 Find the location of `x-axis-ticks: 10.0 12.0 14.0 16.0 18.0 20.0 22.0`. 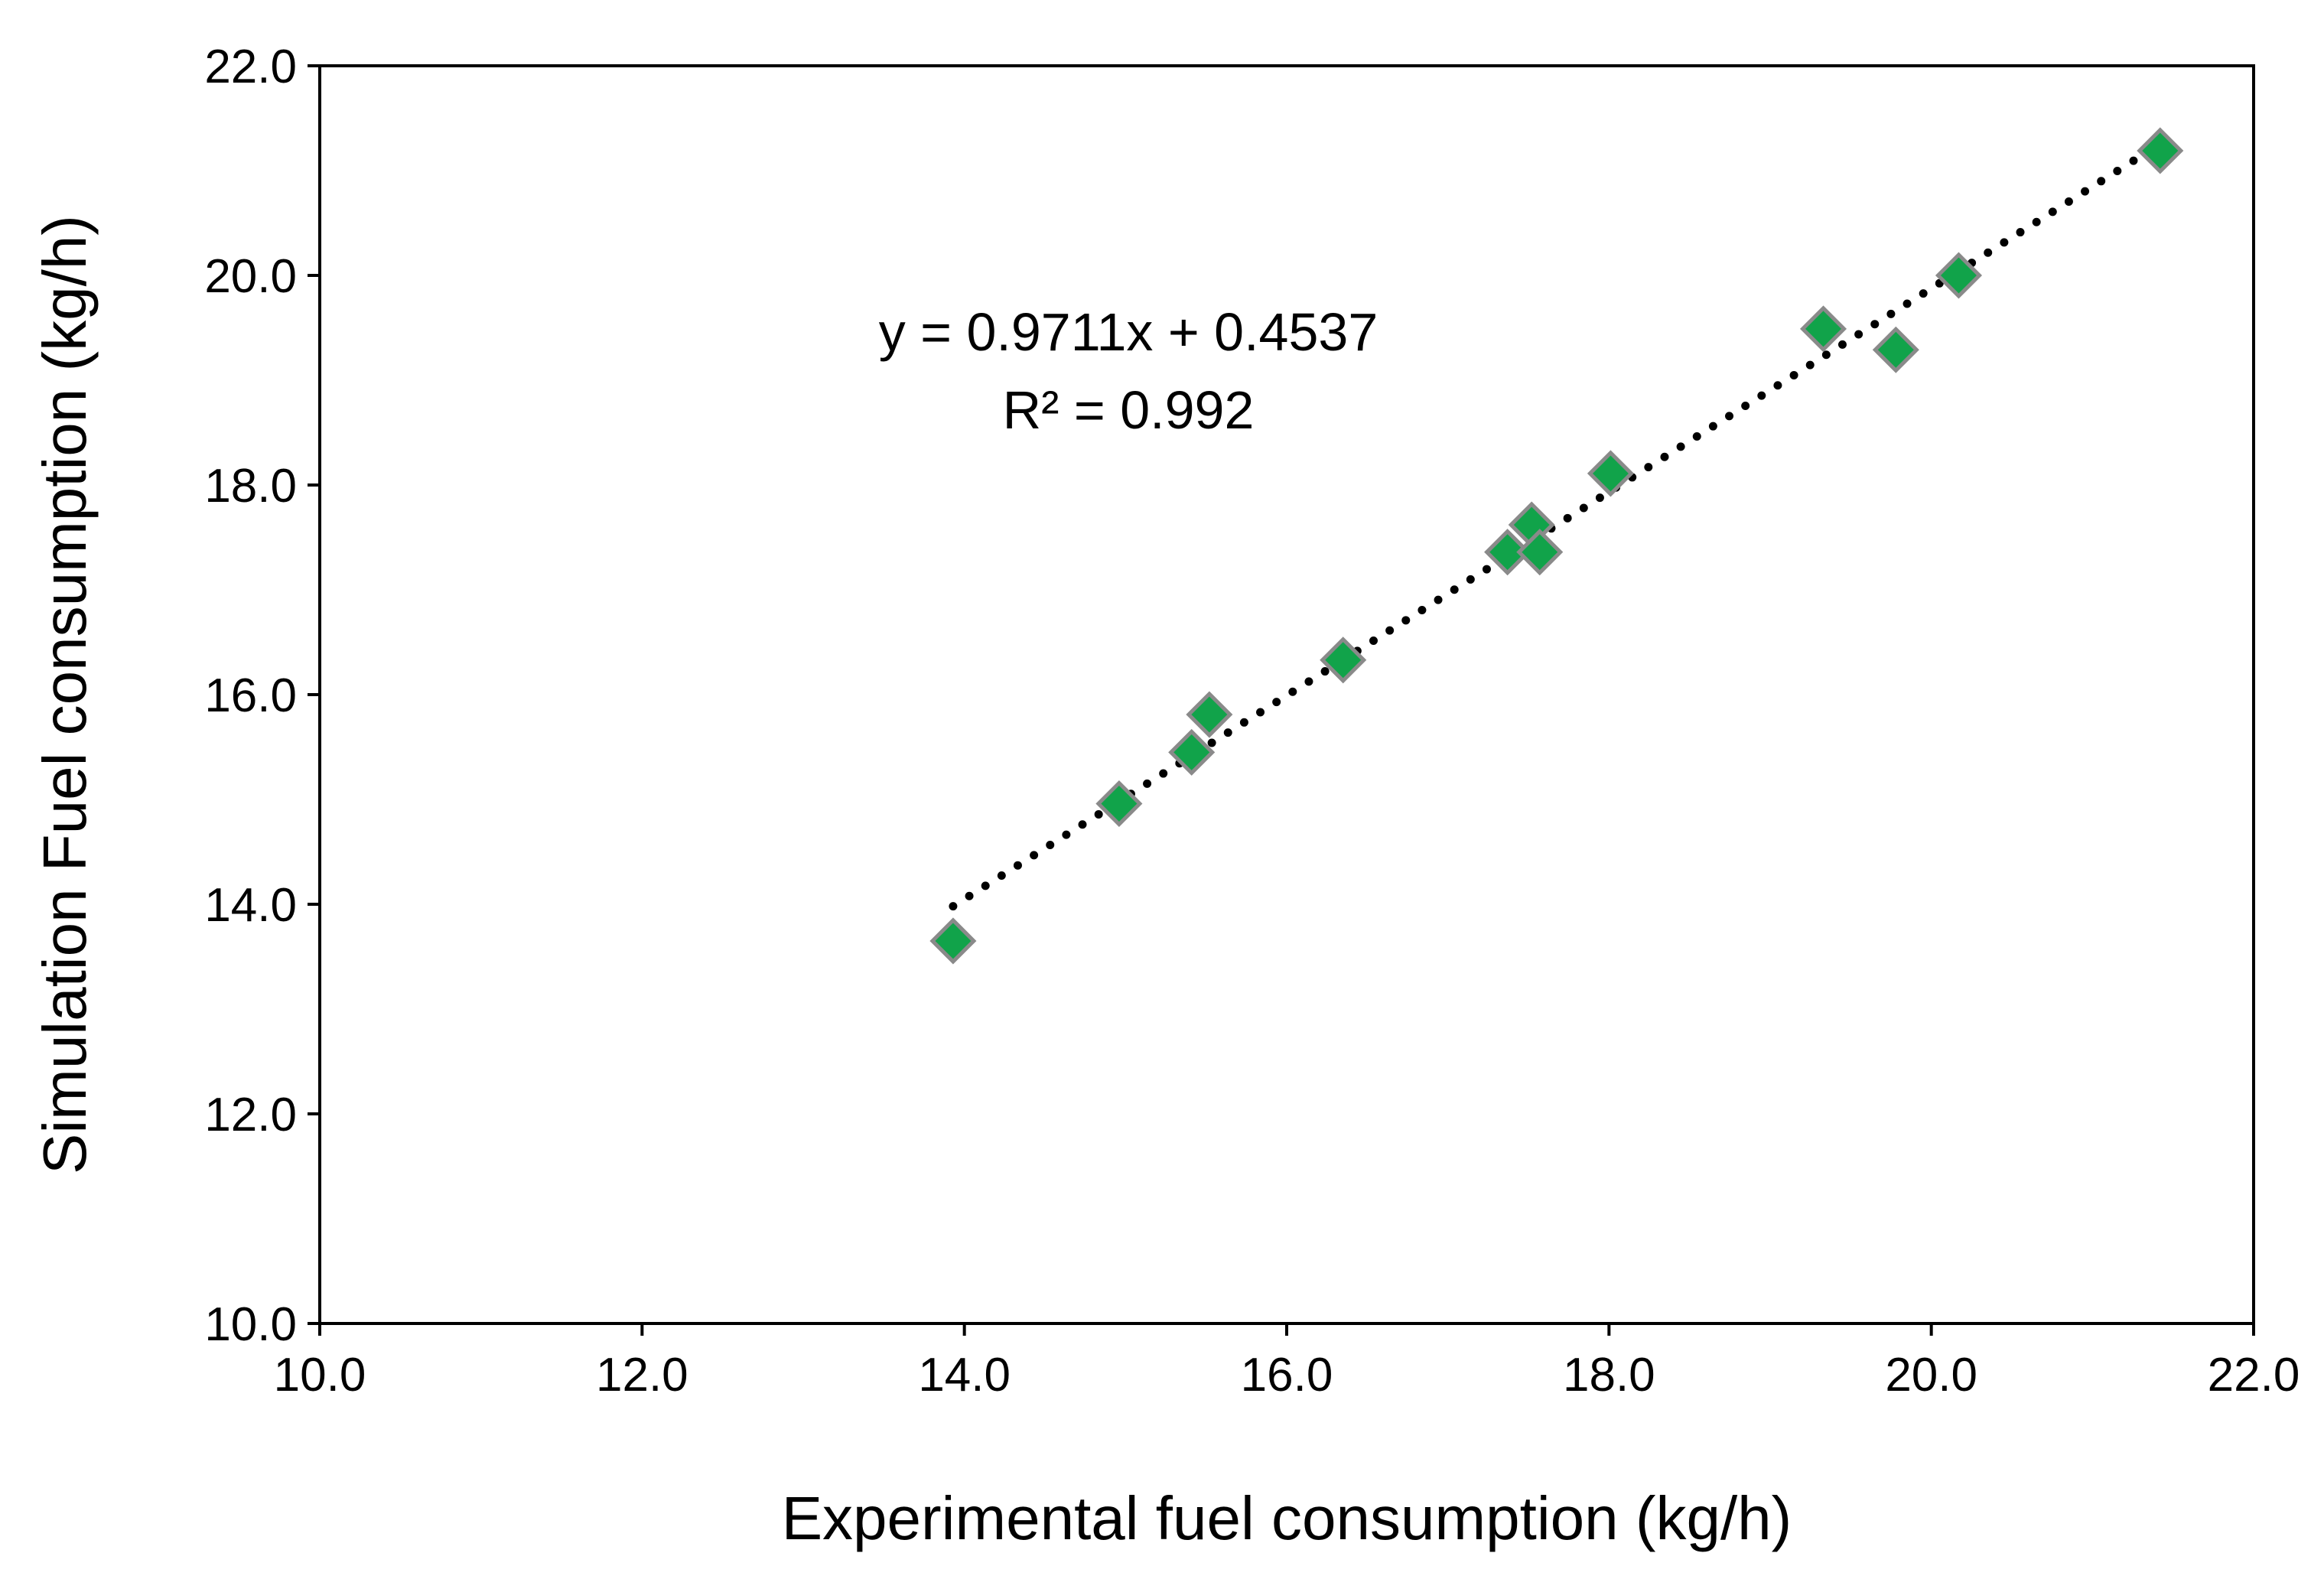

x-axis-ticks: 10.0 12.0 14.0 16.0 18.0 20.0 22.0 is located at coordinates (1287, 1362).